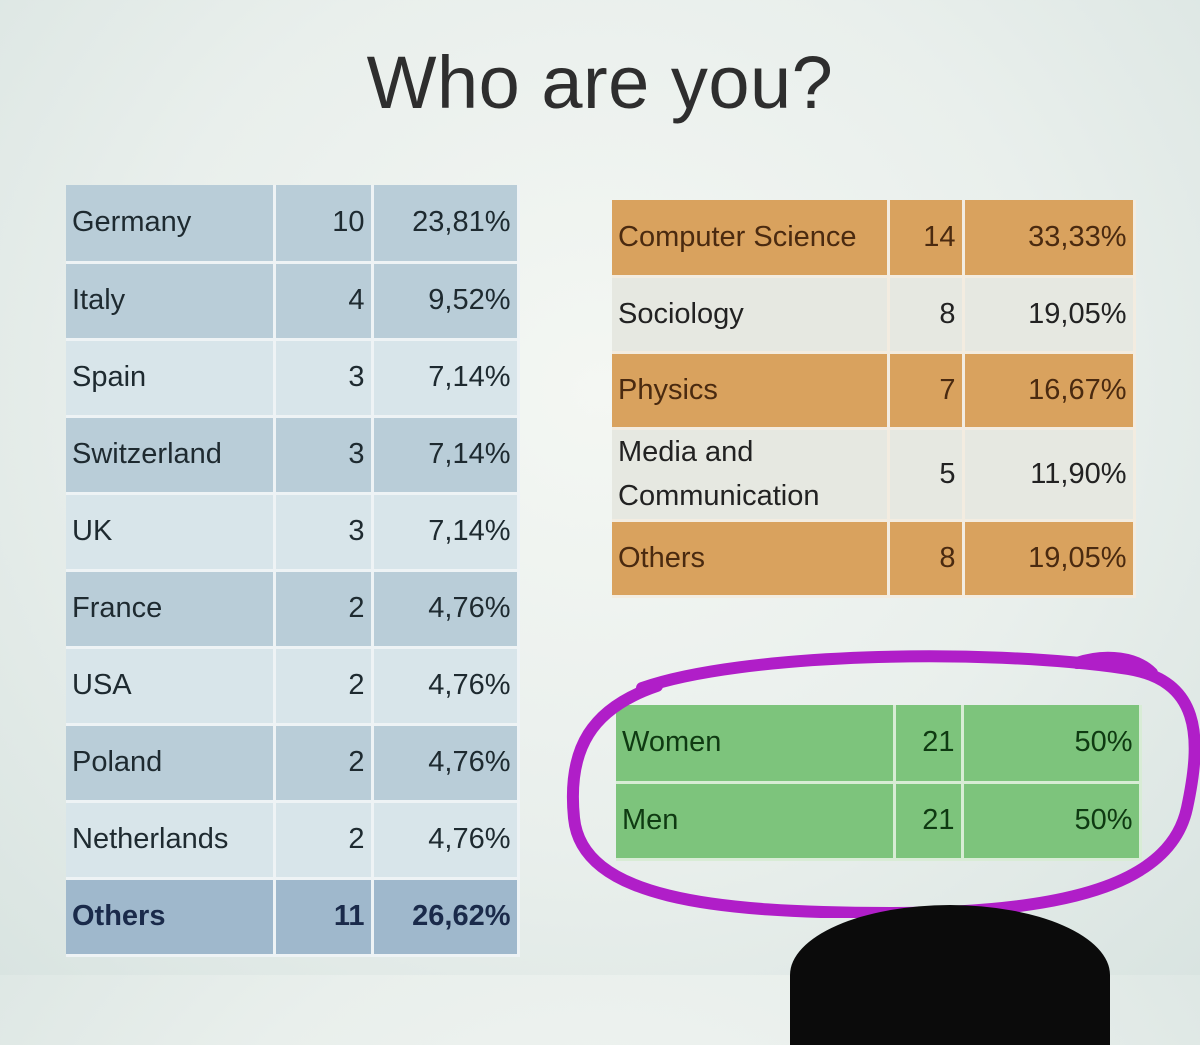 The height and width of the screenshot is (1045, 1200). What do you see at coordinates (171, 455) in the screenshot?
I see `country-name: Switzerland` at bounding box center [171, 455].